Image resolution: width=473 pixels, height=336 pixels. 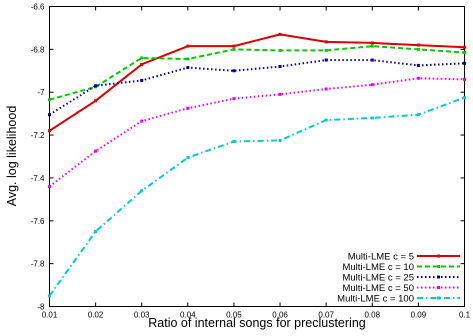 What do you see at coordinates (378, 288) in the screenshot?
I see `legend-label: Multi-LME c = 50` at bounding box center [378, 288].